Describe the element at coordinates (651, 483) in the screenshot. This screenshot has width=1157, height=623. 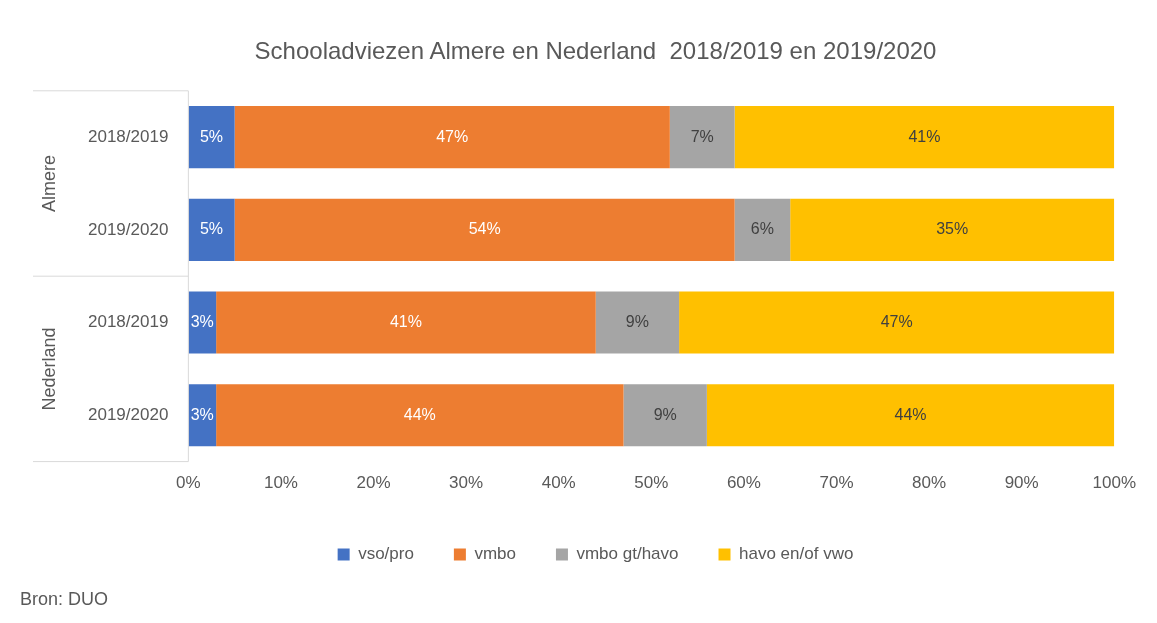
I see `x-tick-label: 50%` at that location.